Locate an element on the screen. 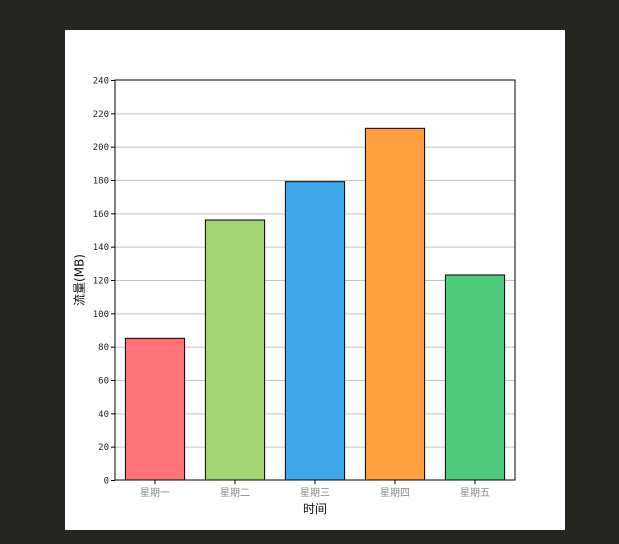  x-tick-label: 星期三 is located at coordinates (315, 493).